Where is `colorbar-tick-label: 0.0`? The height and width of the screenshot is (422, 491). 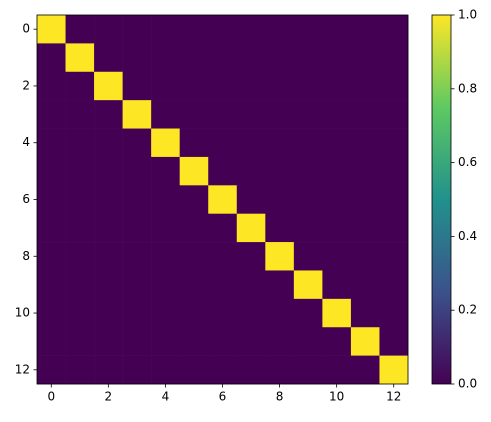 colorbar-tick-label: 0.0 is located at coordinates (467, 384).